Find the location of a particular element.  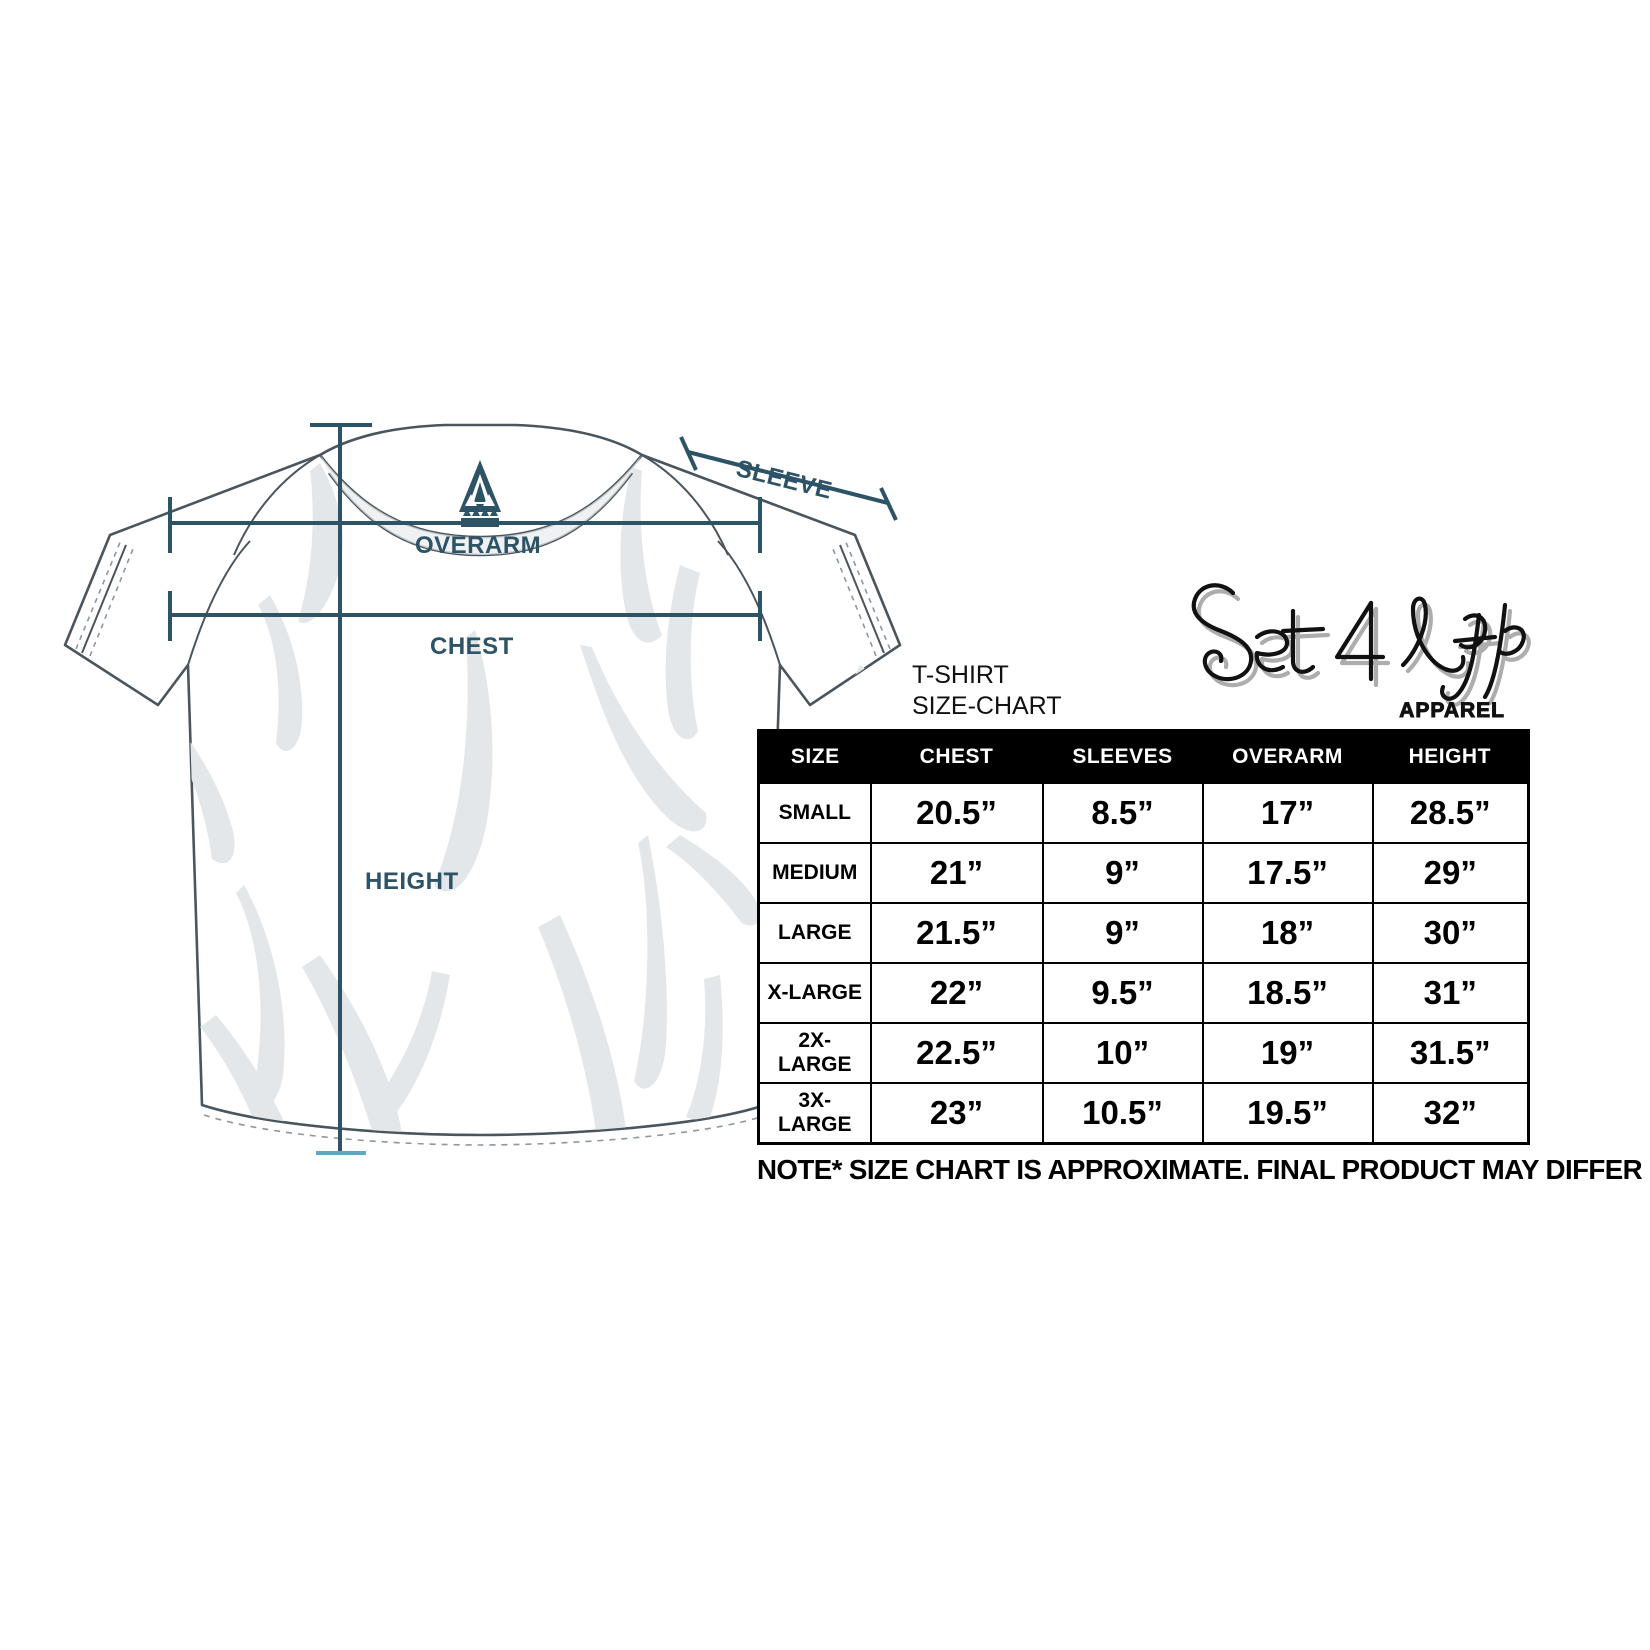

cell-size: 2X-LARGE is located at coordinates (814, 1053).